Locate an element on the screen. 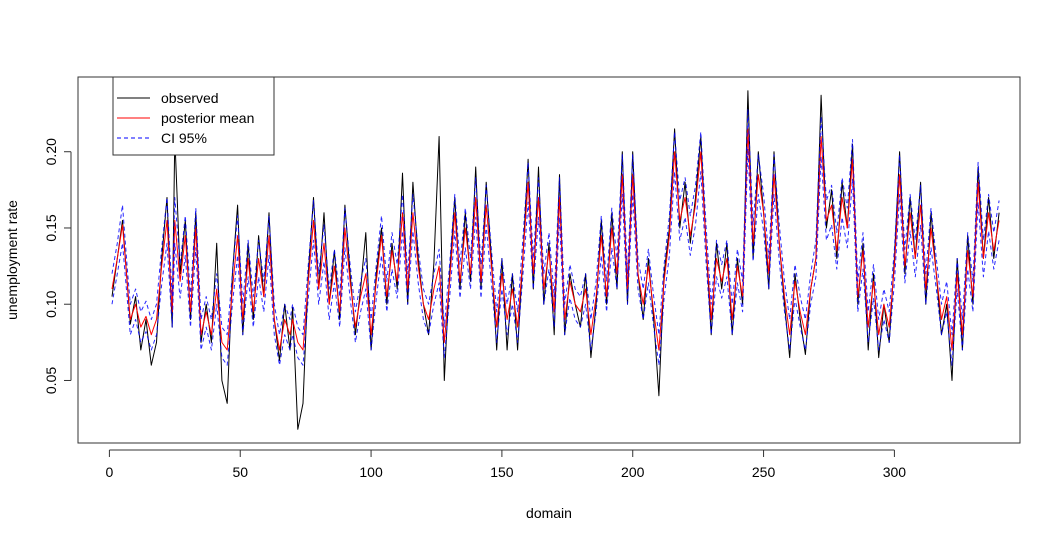  x-tick-label: 0 is located at coordinates (110, 472).